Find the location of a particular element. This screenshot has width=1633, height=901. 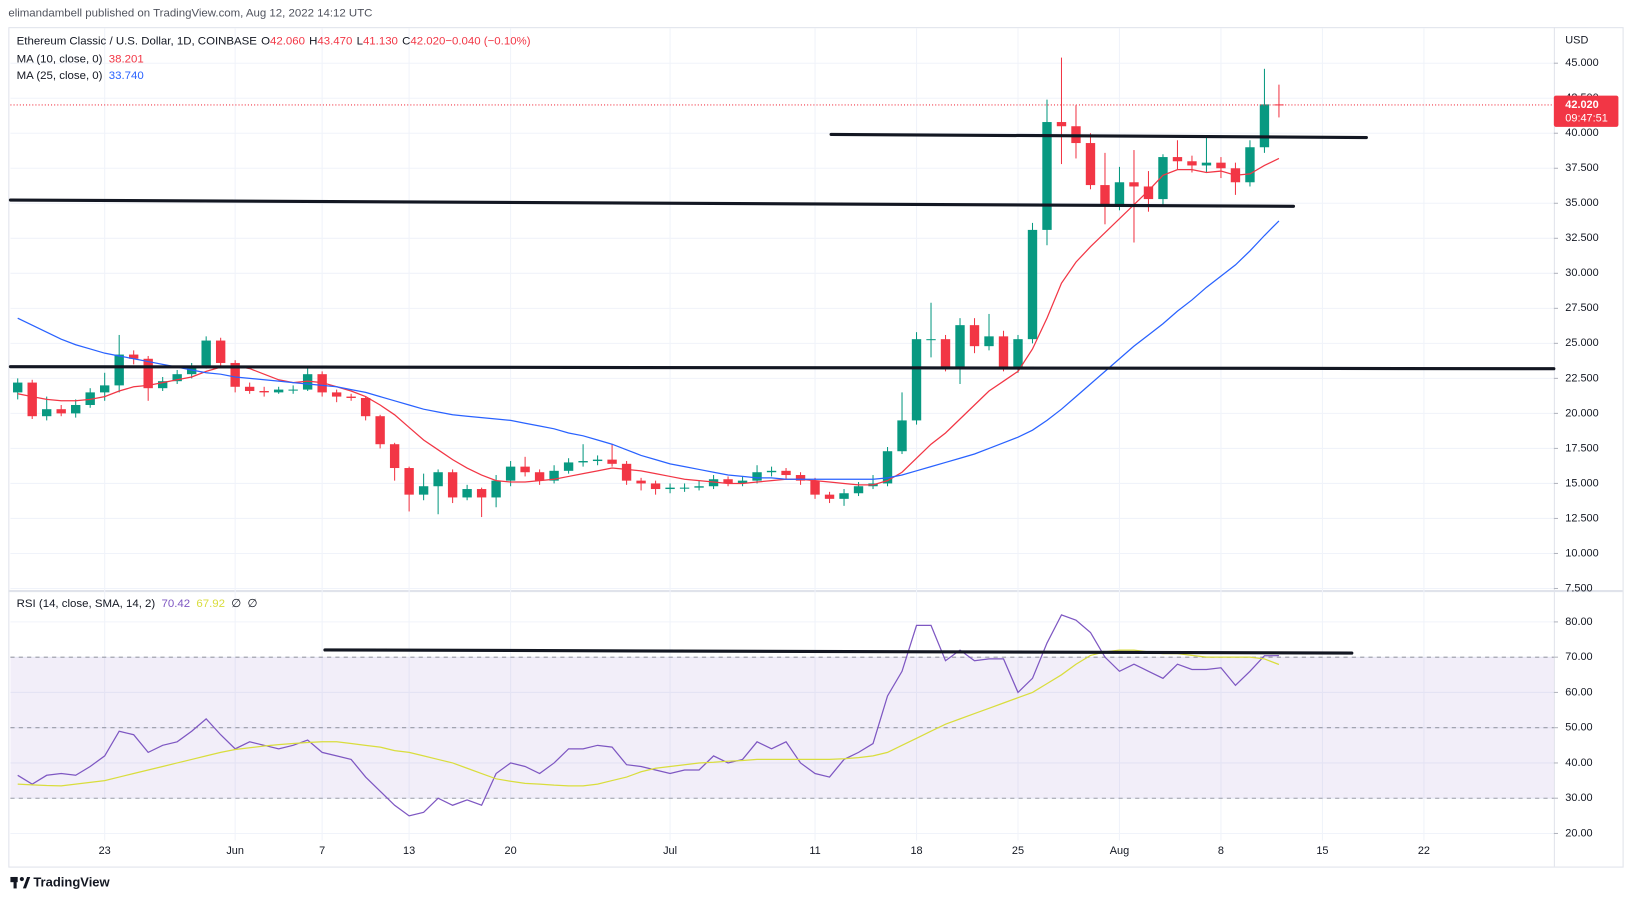

rsi-line is located at coordinates (648, 718).